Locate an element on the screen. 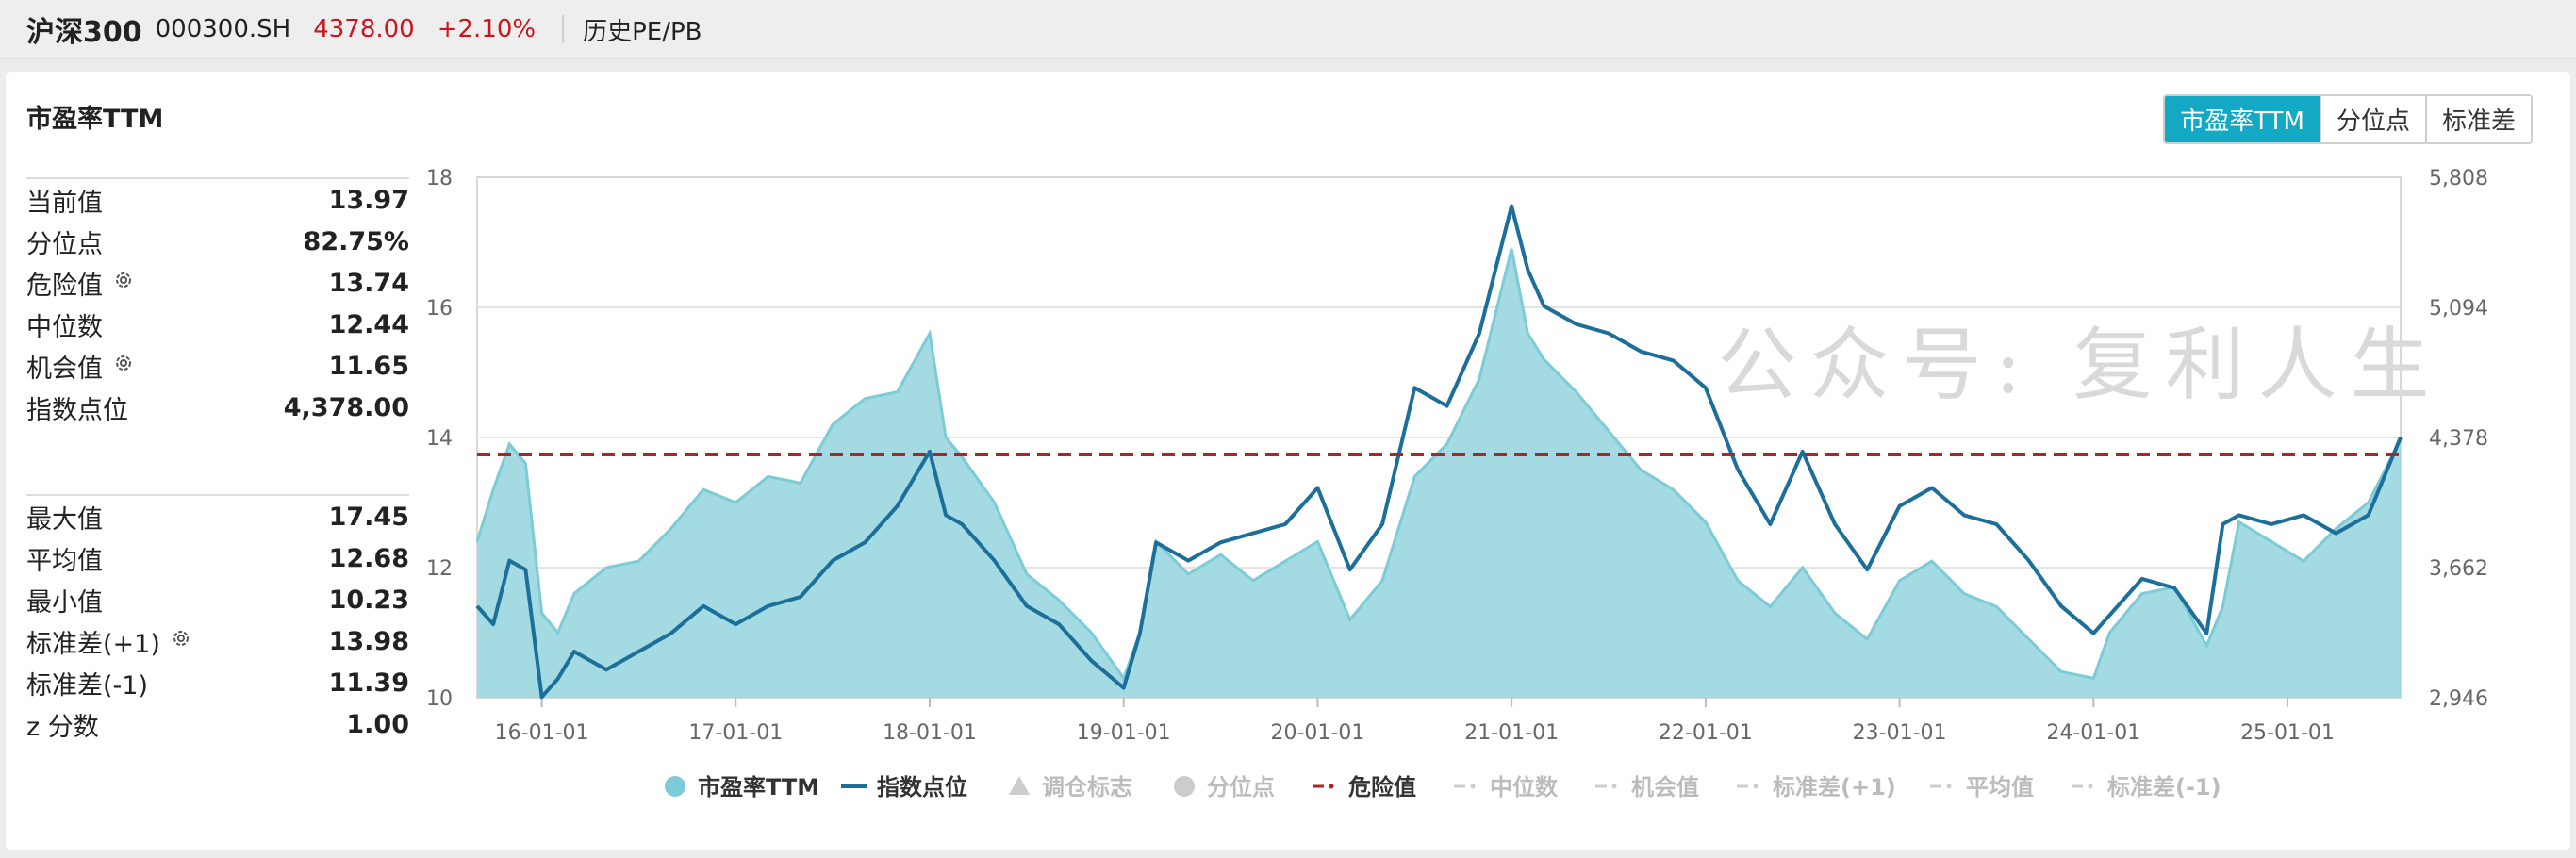 The image size is (2576, 858). stat-row: 最大值 17.45 is located at coordinates (217, 515).